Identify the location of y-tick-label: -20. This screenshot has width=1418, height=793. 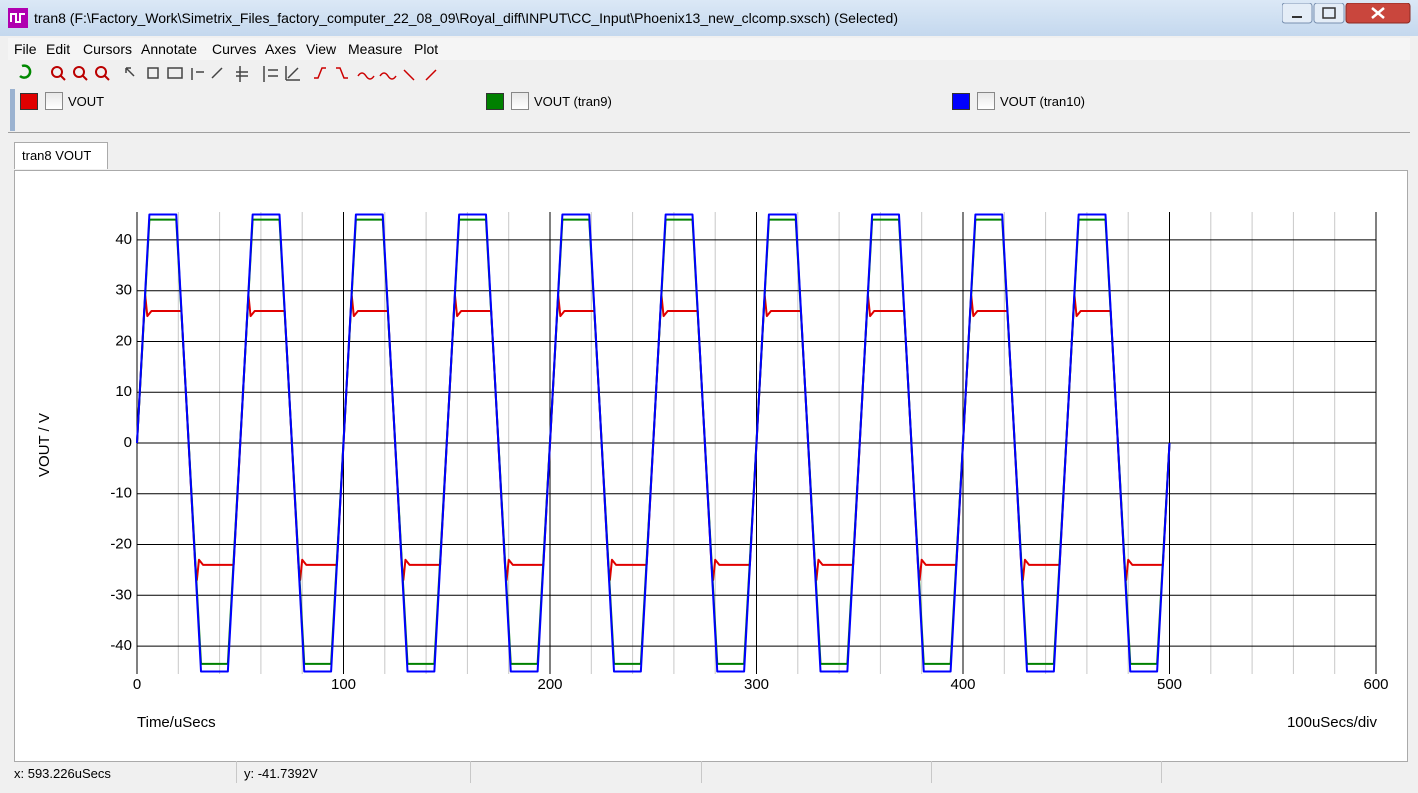
(121, 544).